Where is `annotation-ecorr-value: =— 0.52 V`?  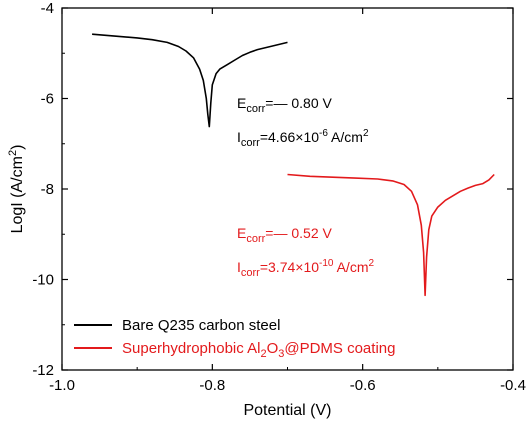 annotation-ecorr-value: =— 0.52 V is located at coordinates (298, 233).